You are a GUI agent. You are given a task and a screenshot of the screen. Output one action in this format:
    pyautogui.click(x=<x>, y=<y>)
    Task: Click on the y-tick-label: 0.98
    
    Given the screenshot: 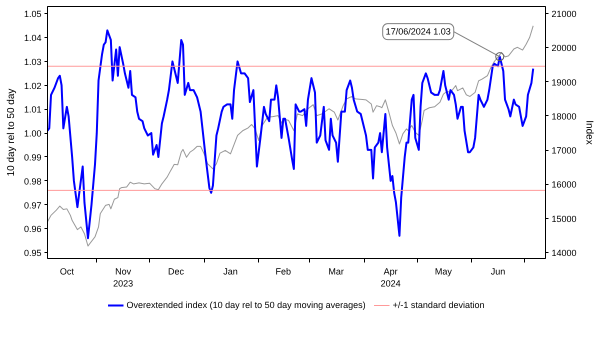 What is the action you would take?
    pyautogui.click(x=33, y=181)
    